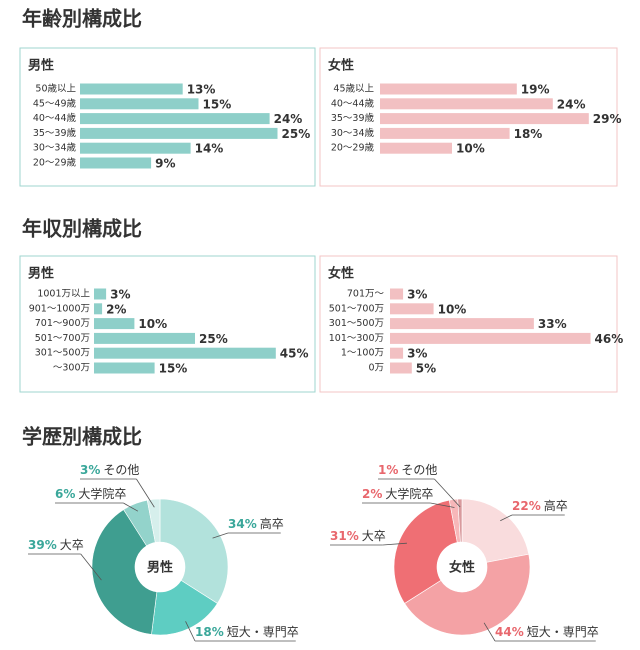  Describe the element at coordinates (55, 103) in the screenshot. I see `category-label: 45〜49歳` at that location.